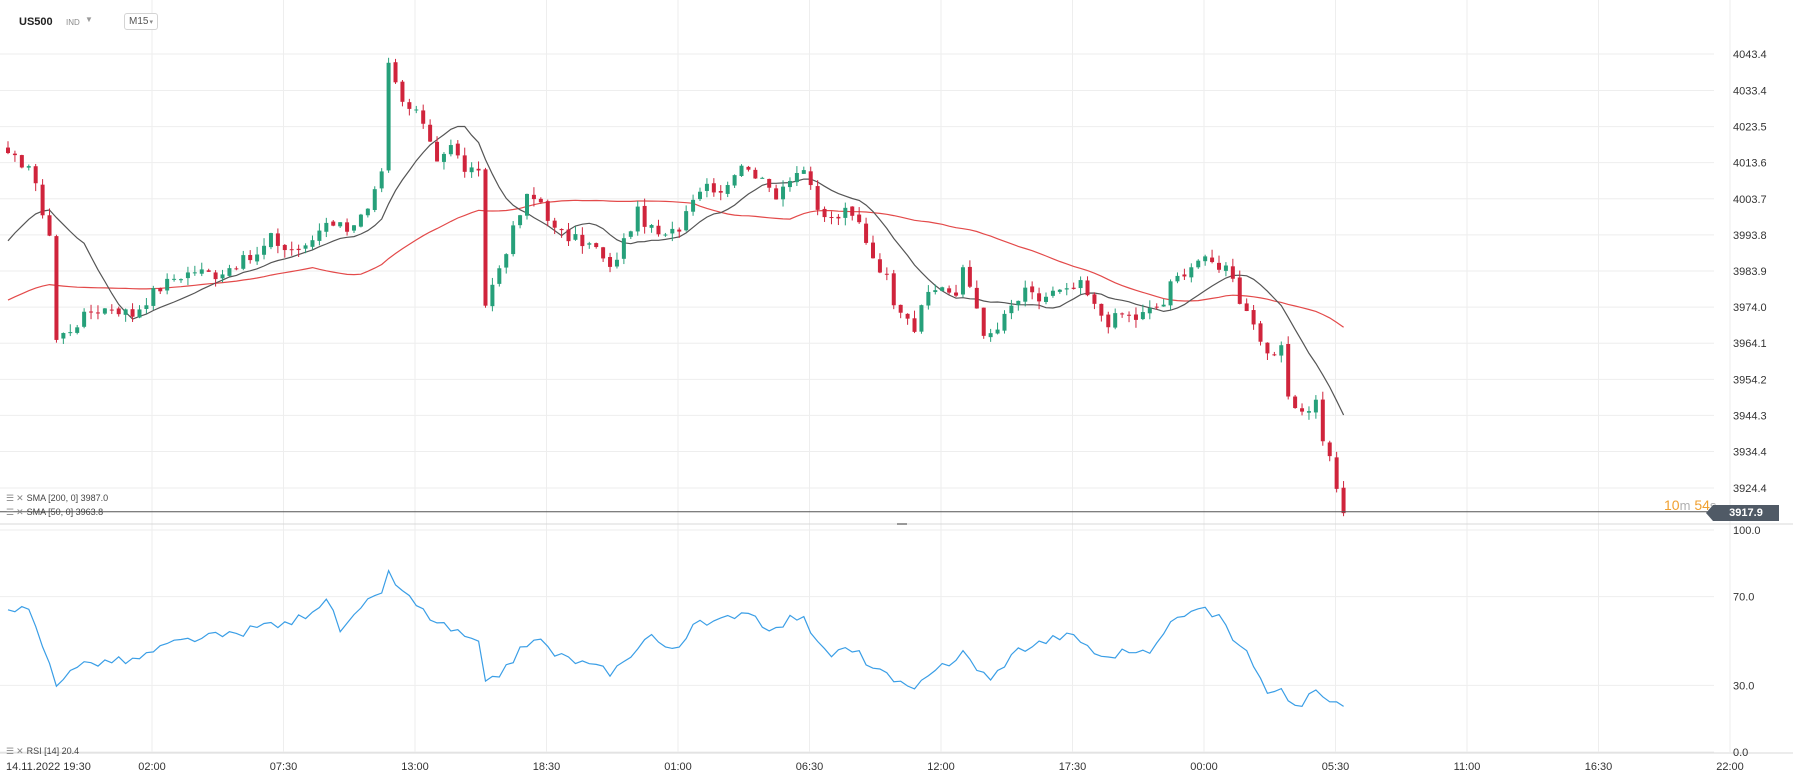 The height and width of the screenshot is (784, 1793). What do you see at coordinates (1750, 308) in the screenshot?
I see `price-tick-label: 3974.0` at bounding box center [1750, 308].